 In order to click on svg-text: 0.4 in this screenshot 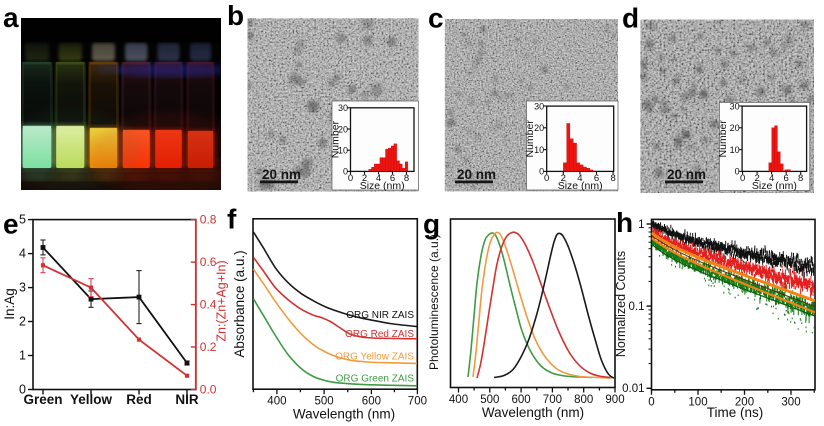, I will do `click(208, 305)`.